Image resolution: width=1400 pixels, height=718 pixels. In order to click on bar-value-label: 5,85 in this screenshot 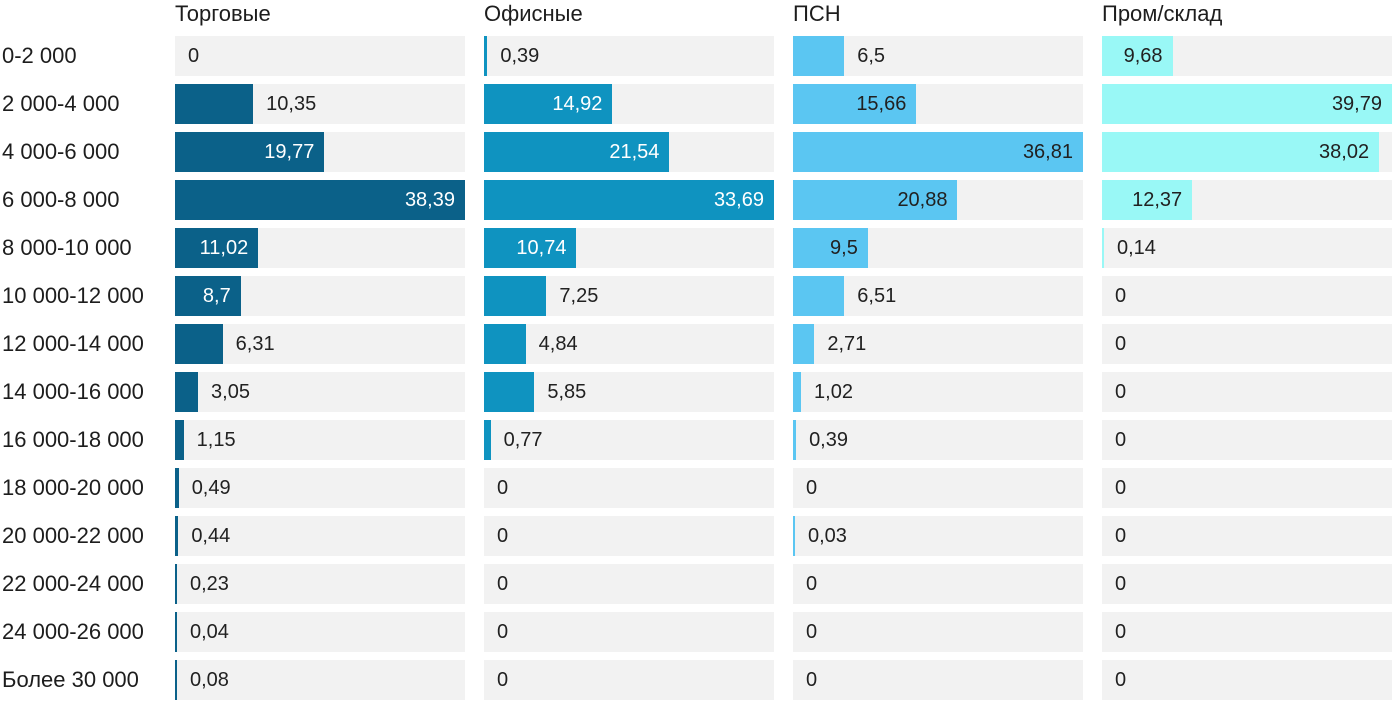, I will do `click(567, 391)`.